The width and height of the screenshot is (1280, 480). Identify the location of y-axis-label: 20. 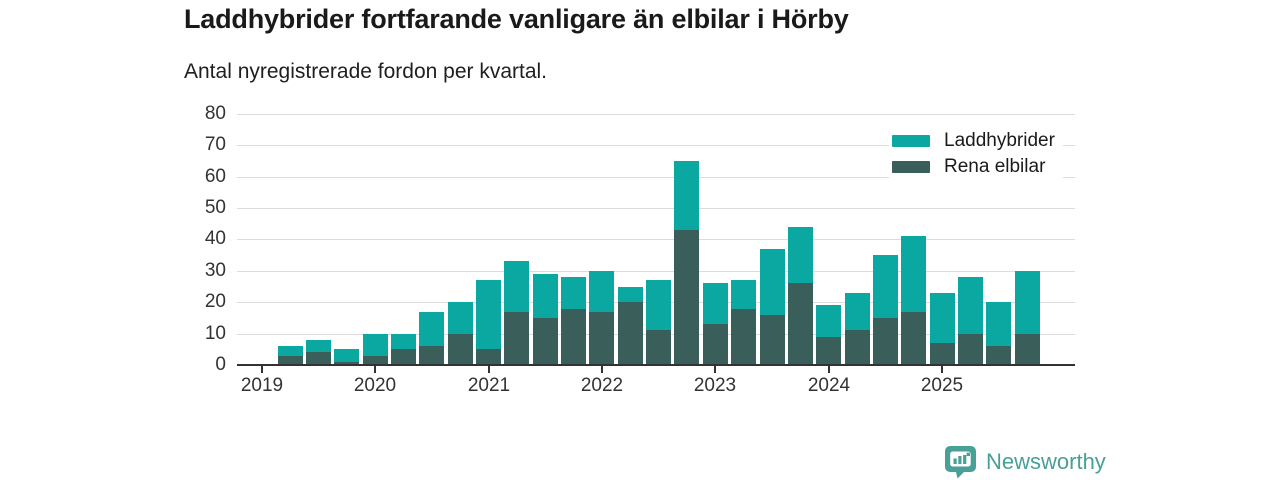
(215, 301).